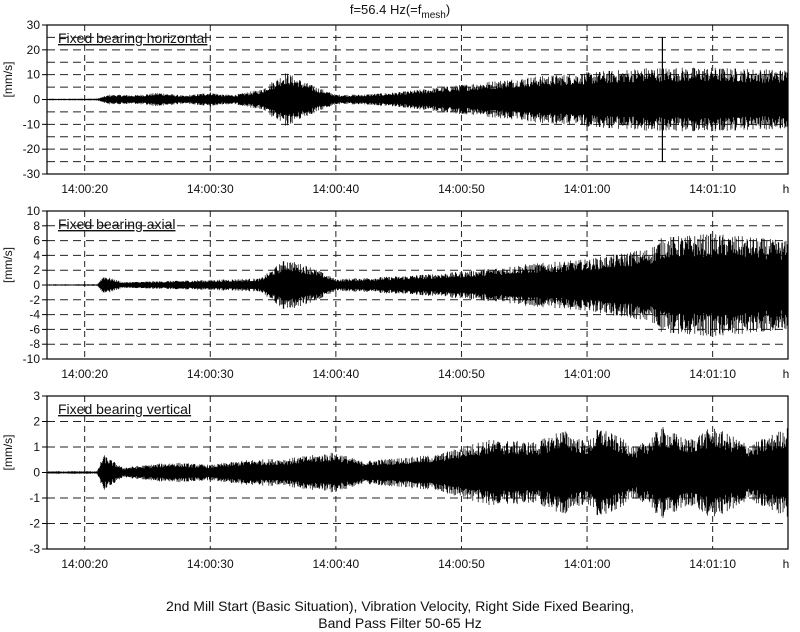  I want to click on y-tick-label: -4, so click(34, 315).